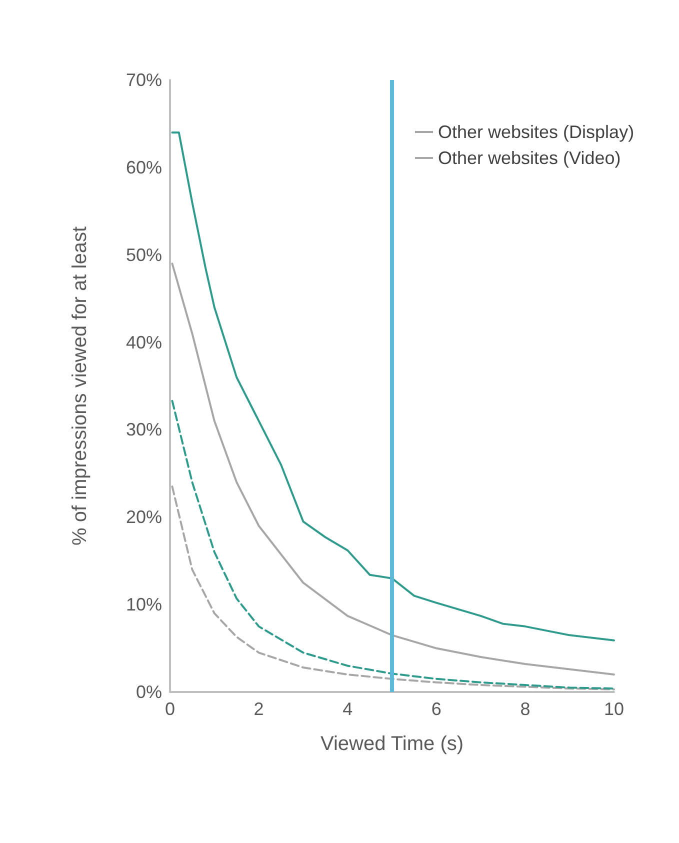  What do you see at coordinates (170, 709) in the screenshot?
I see `x-tick-label: 0` at bounding box center [170, 709].